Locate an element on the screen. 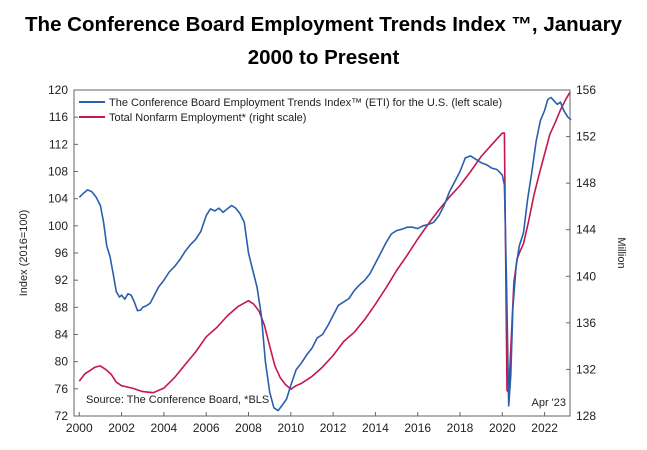 The image size is (647, 450). x-tick-label-2008: 2008 is located at coordinates (248, 428).